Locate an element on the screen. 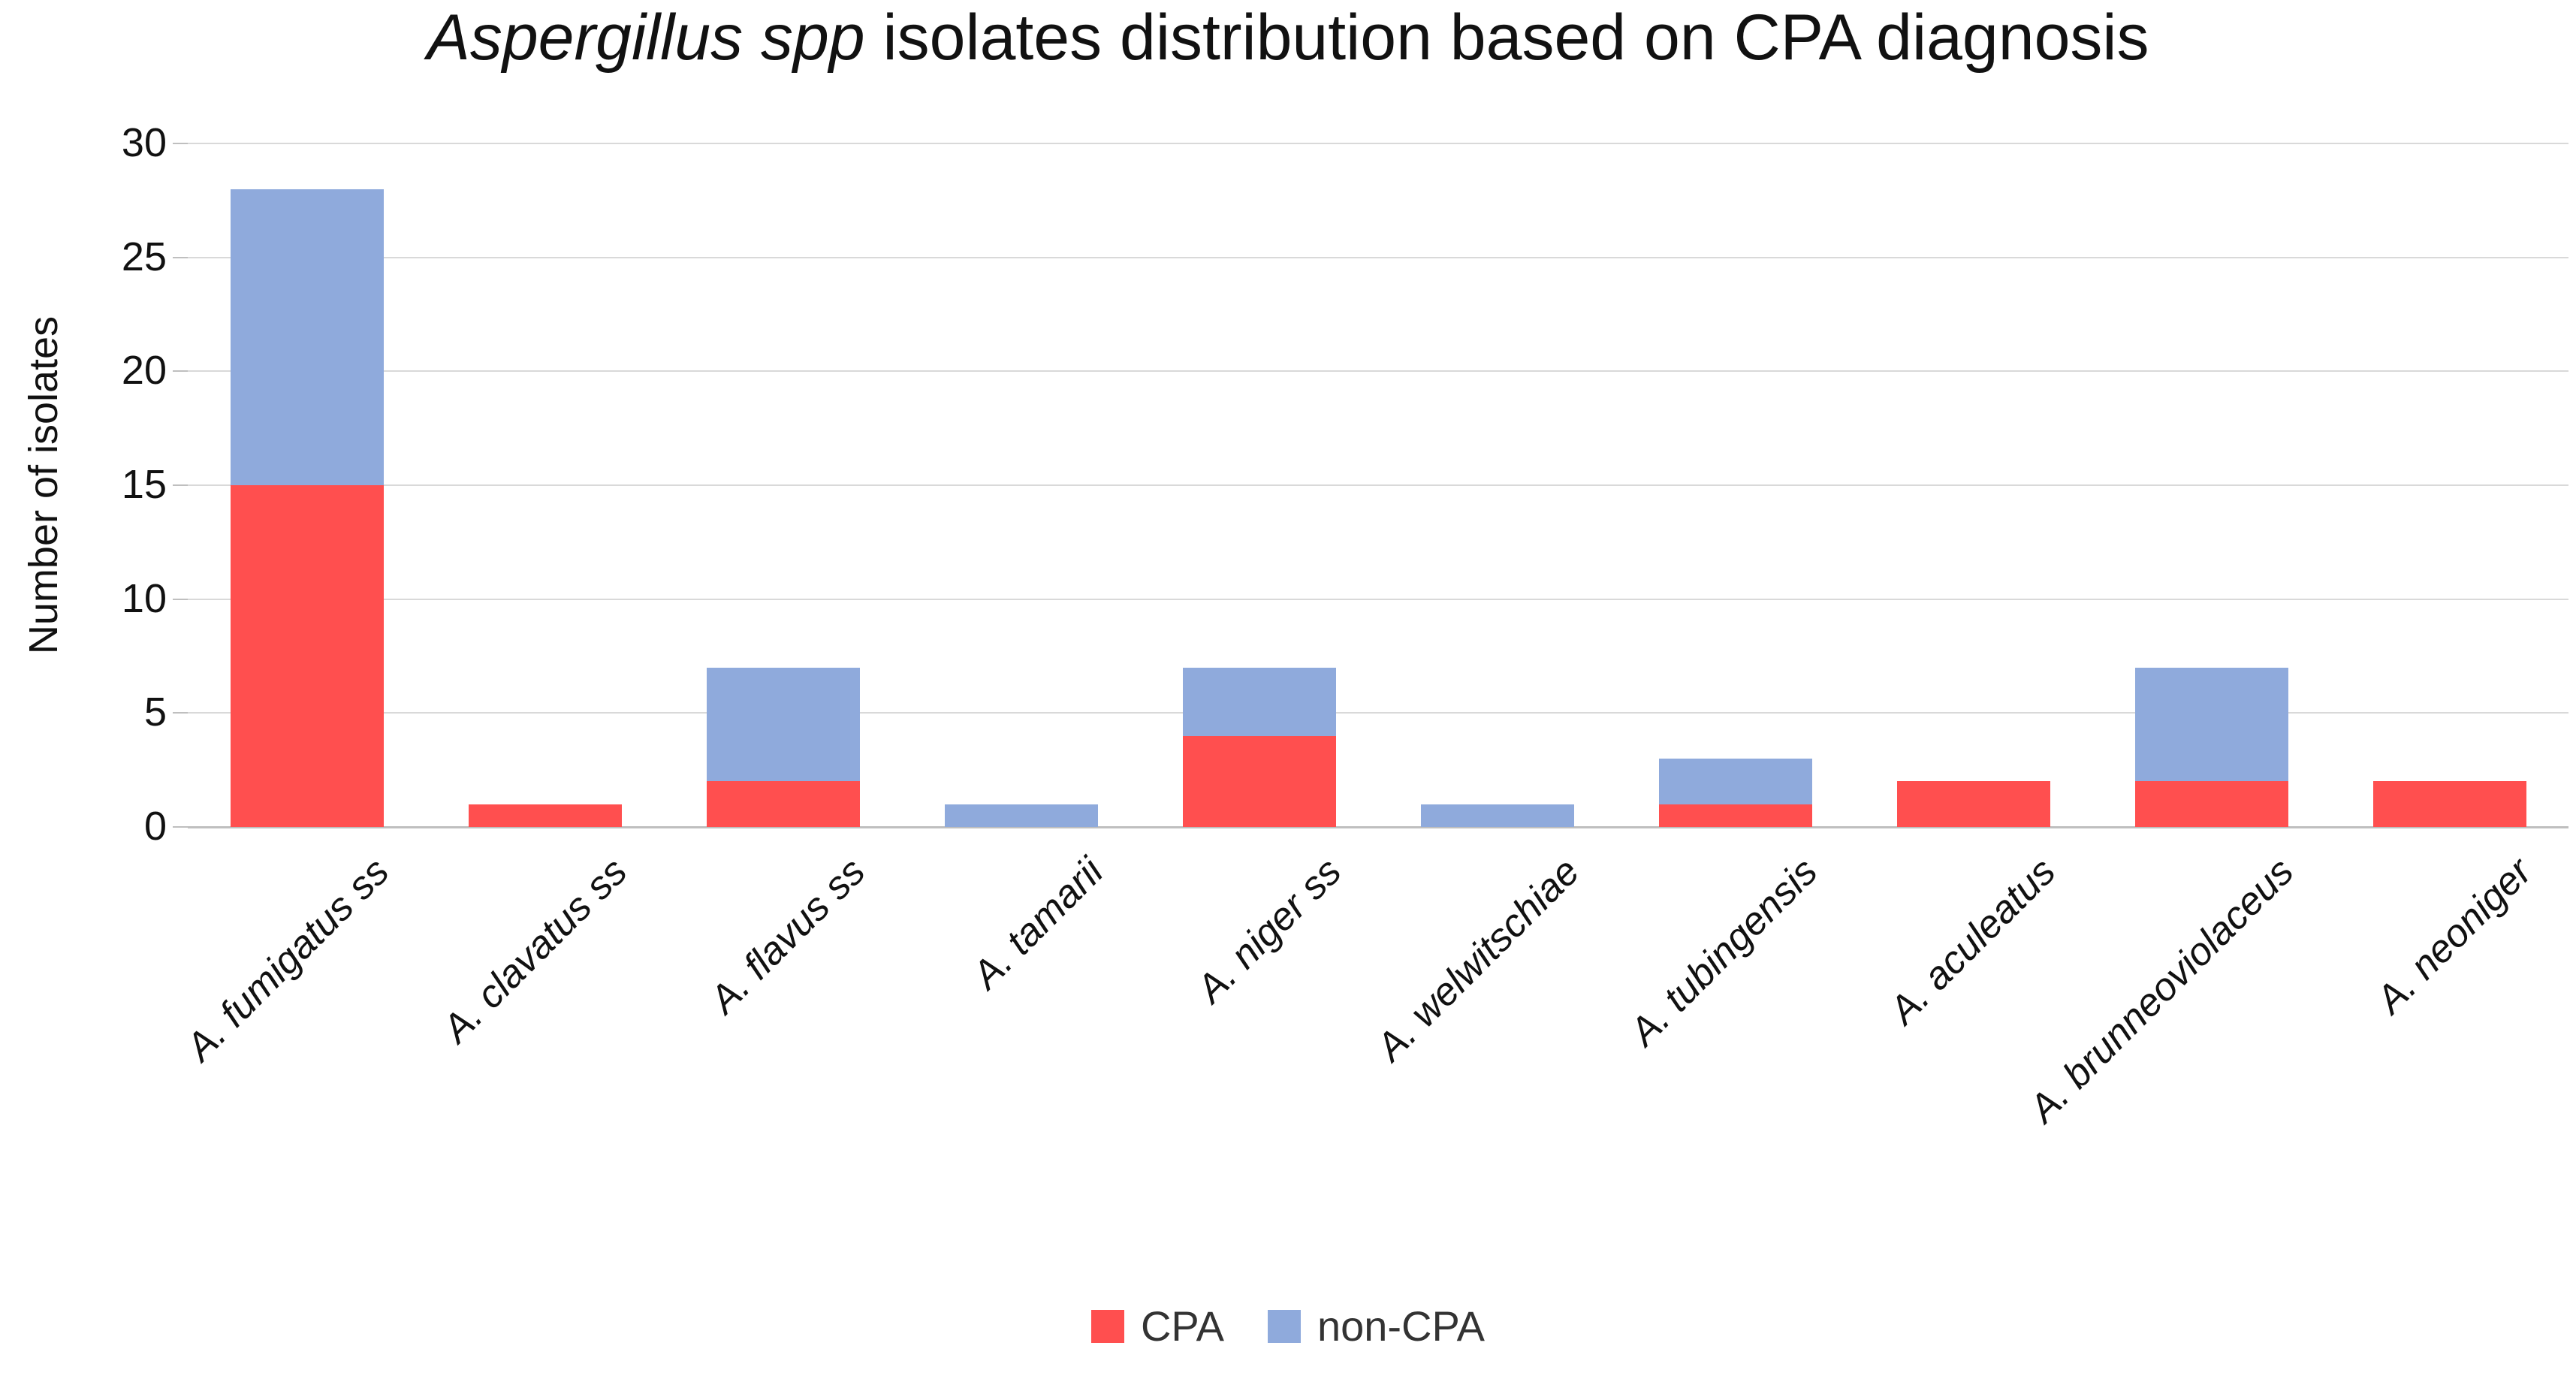  legend-swatch-cpa is located at coordinates (1107, 1326).